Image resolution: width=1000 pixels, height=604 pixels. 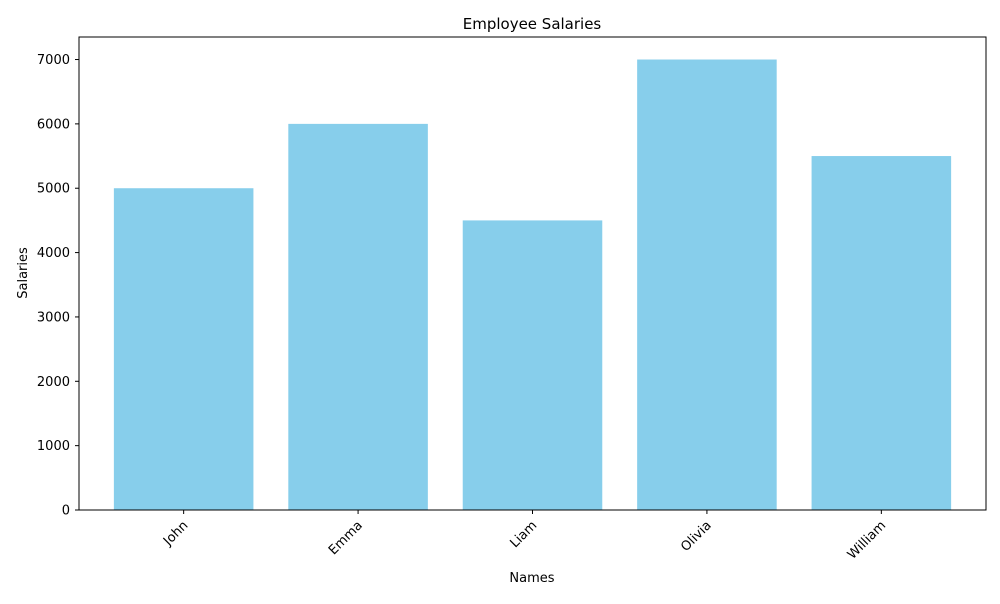 I want to click on y-axis-label: Salaries, so click(x=23, y=273).